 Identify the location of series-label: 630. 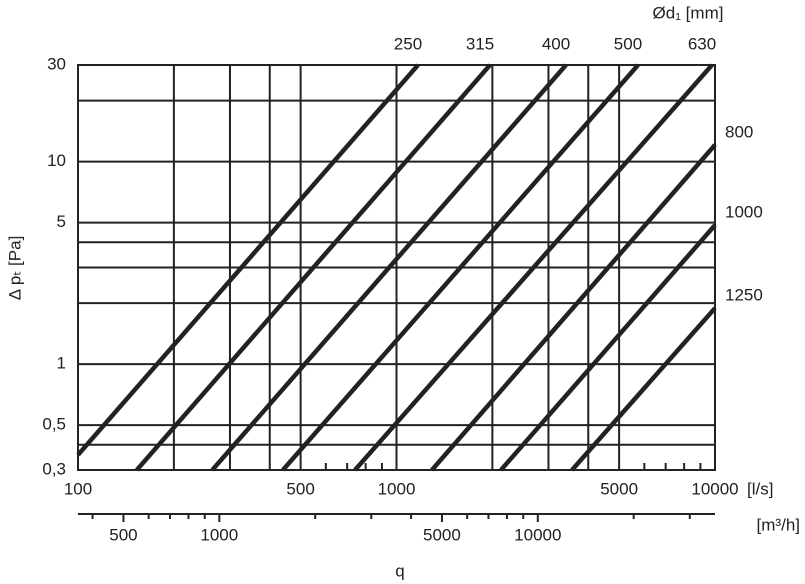
(702, 43).